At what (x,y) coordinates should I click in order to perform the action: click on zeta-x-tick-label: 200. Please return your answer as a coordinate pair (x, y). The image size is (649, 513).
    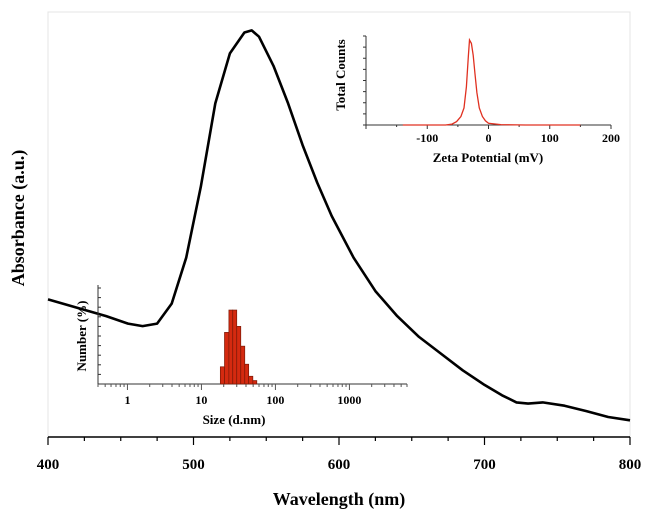
    Looking at the image, I should click on (611, 138).